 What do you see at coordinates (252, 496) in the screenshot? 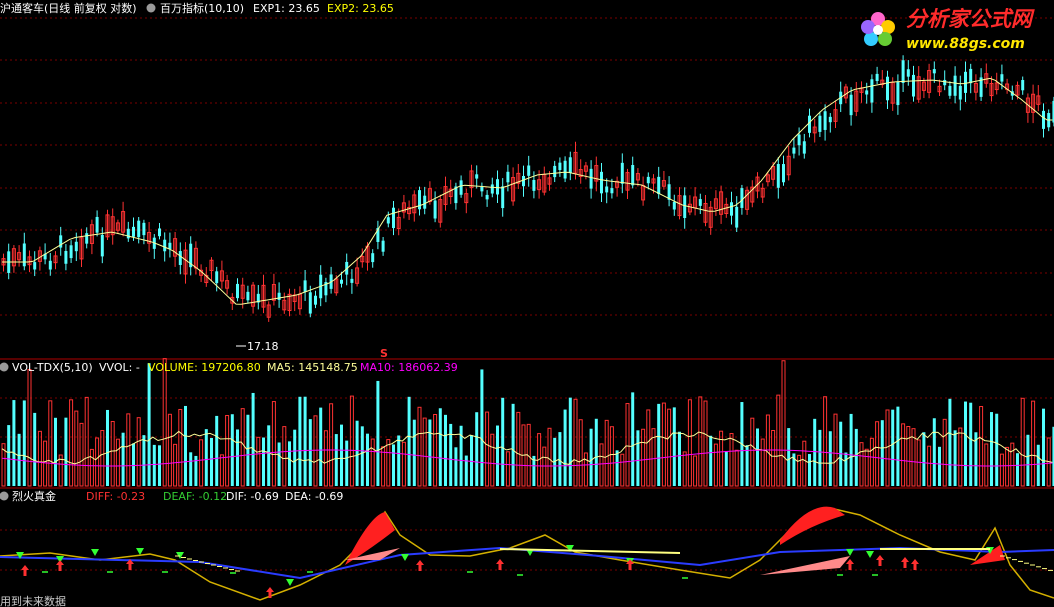
I see `dif-value: DIF: -0.69` at bounding box center [252, 496].